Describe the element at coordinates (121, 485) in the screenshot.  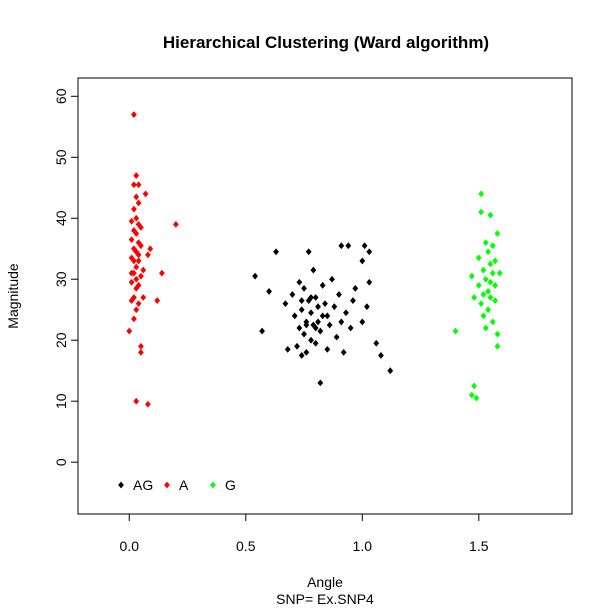
I see `legend-marker-ag` at that location.